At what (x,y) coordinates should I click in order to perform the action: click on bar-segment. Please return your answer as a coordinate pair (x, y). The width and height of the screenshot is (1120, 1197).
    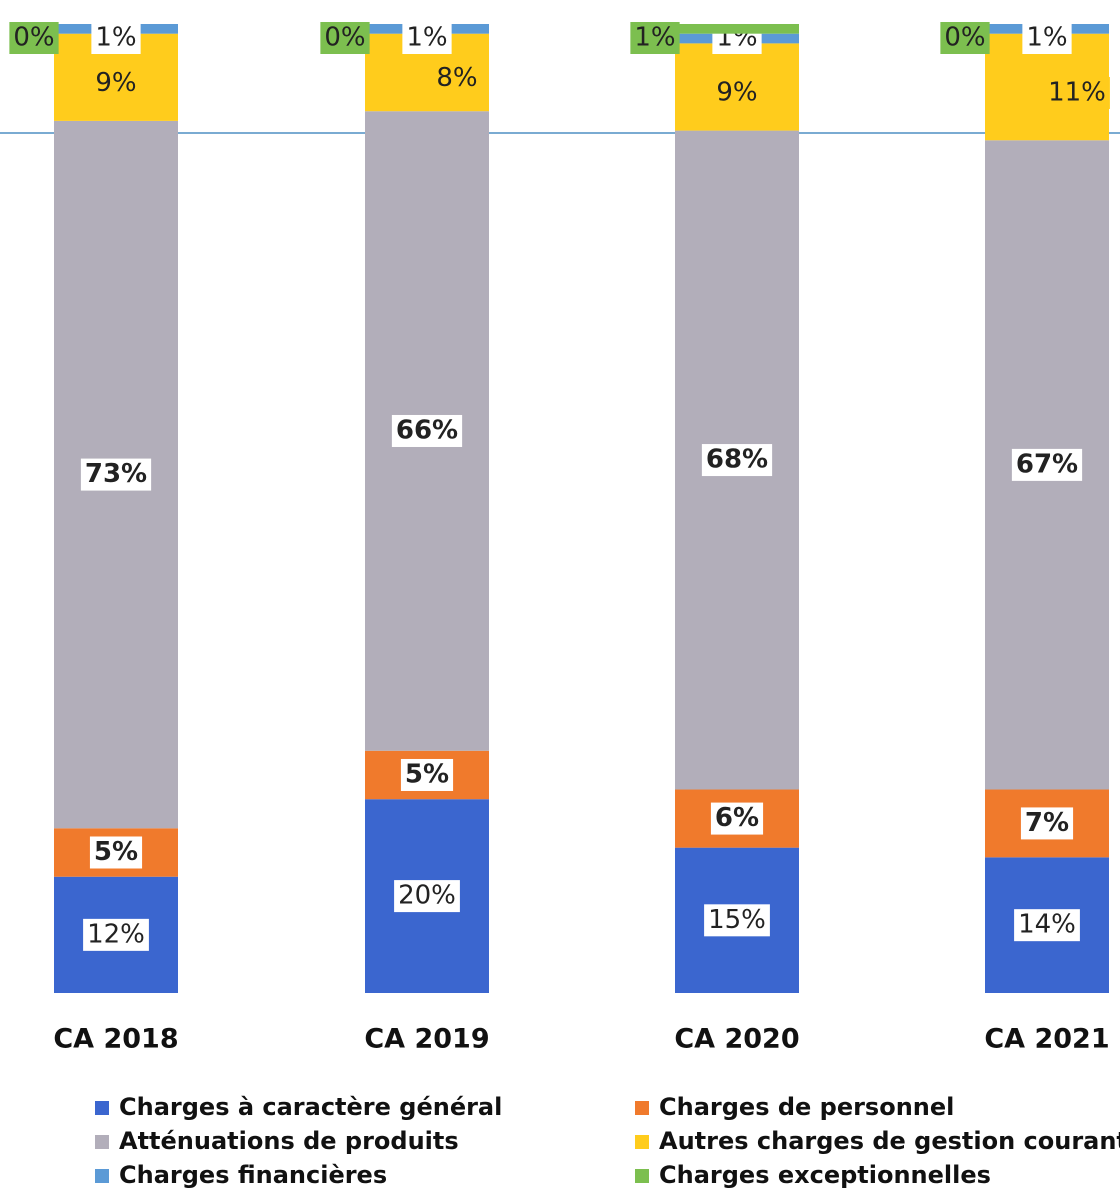
    Looking at the image, I should click on (737, 29).